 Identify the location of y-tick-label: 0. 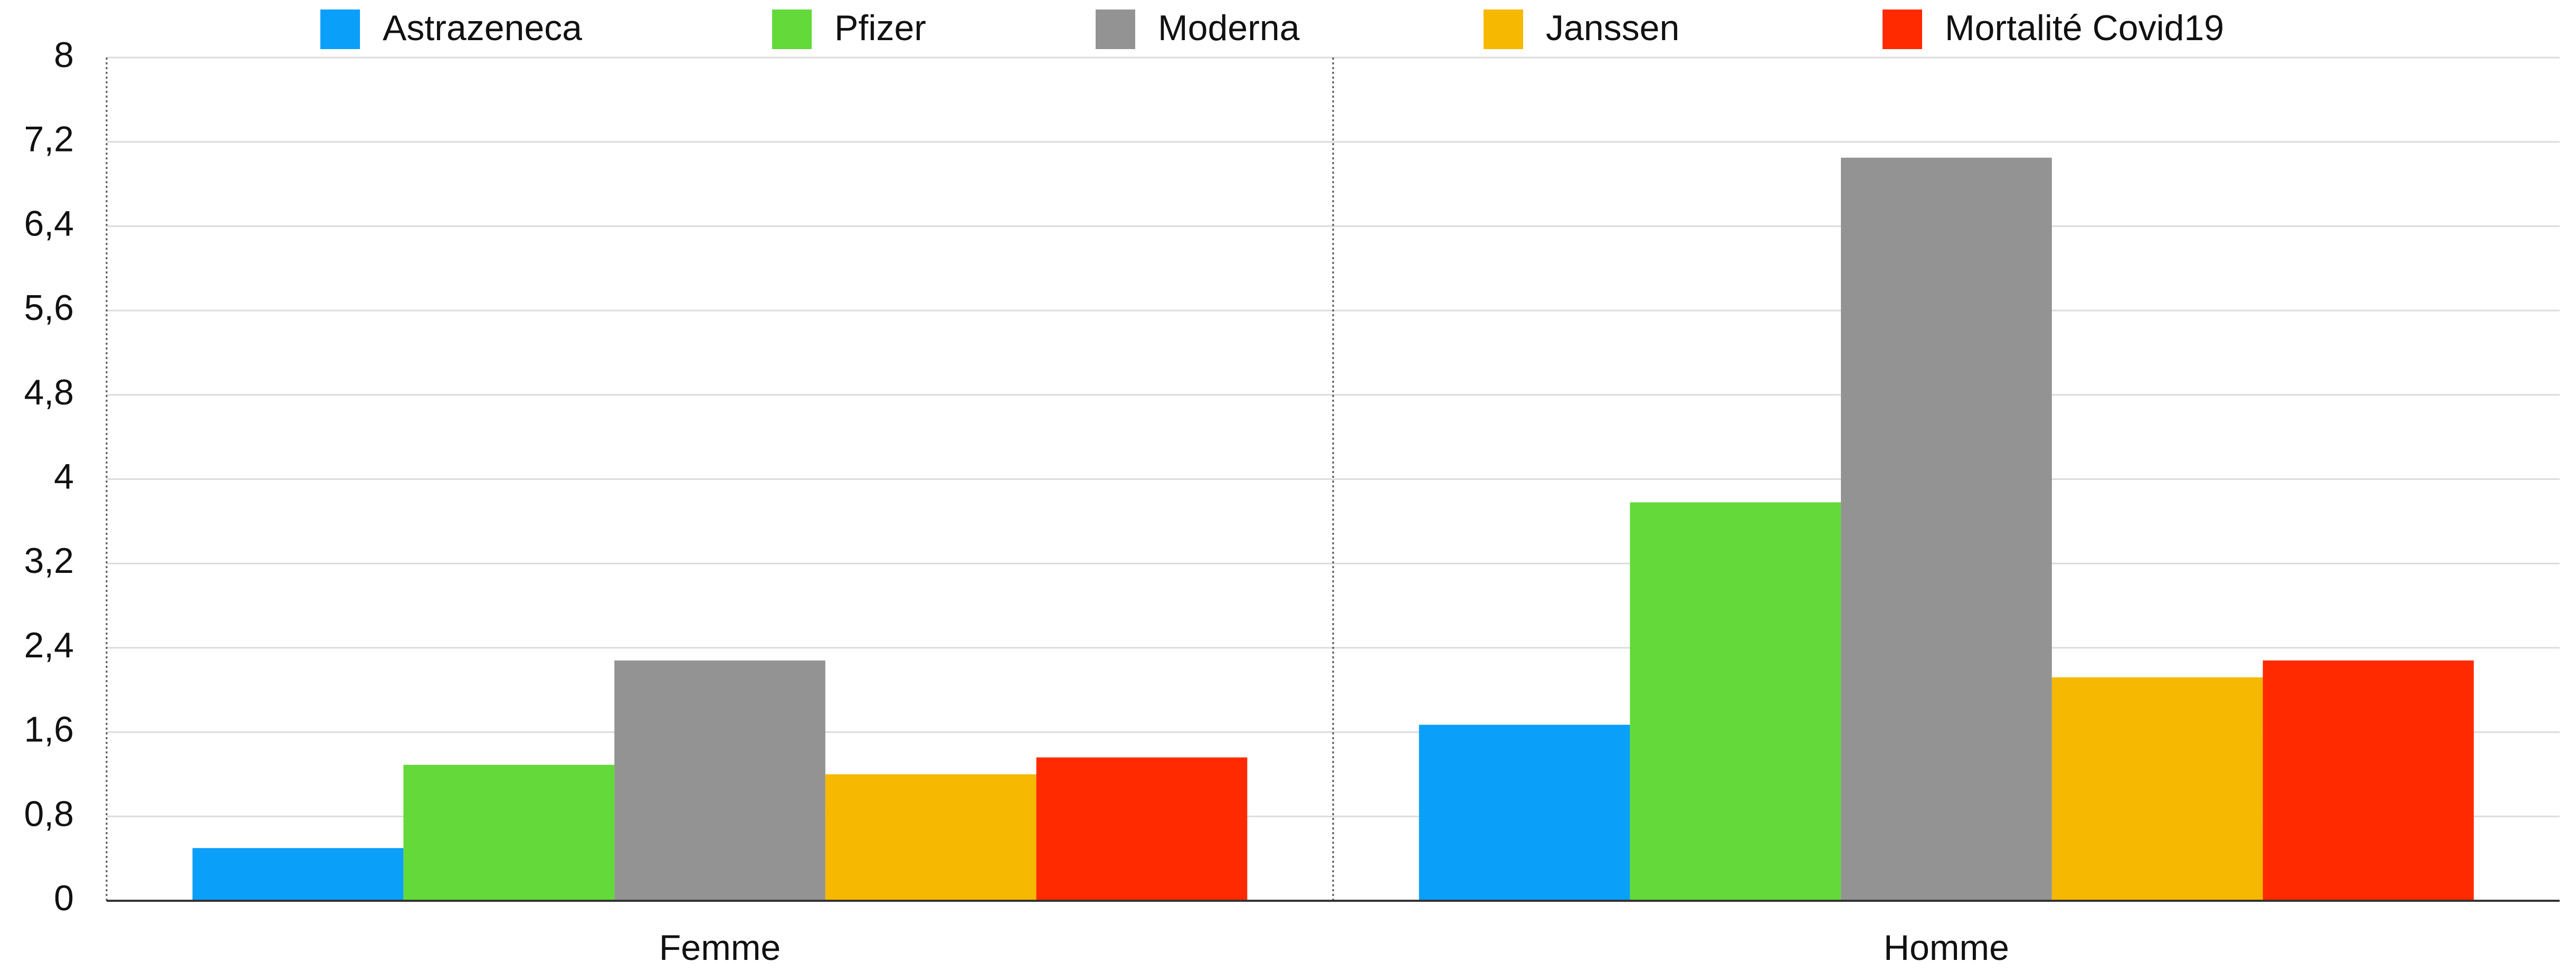
(64, 898).